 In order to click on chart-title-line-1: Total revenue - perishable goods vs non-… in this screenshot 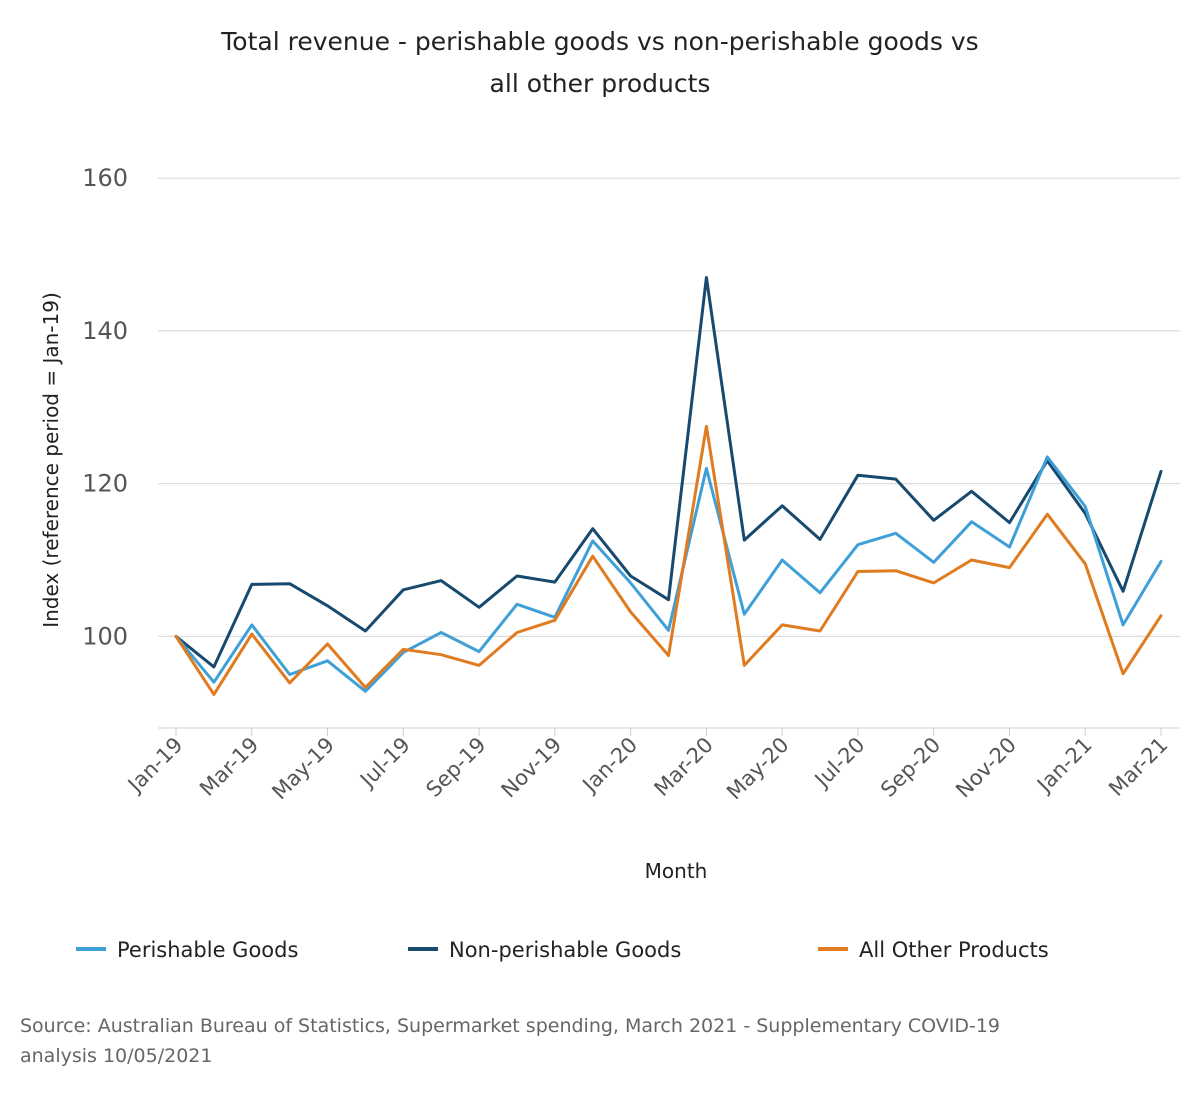, I will do `click(599, 41)`.